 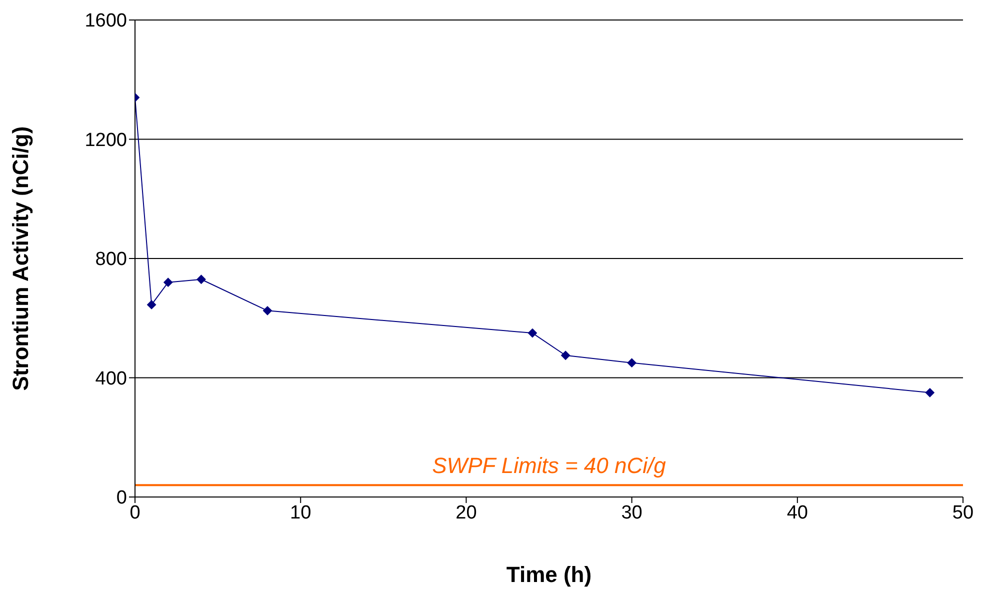 I want to click on x-tick-label: 40, so click(x=797, y=513).